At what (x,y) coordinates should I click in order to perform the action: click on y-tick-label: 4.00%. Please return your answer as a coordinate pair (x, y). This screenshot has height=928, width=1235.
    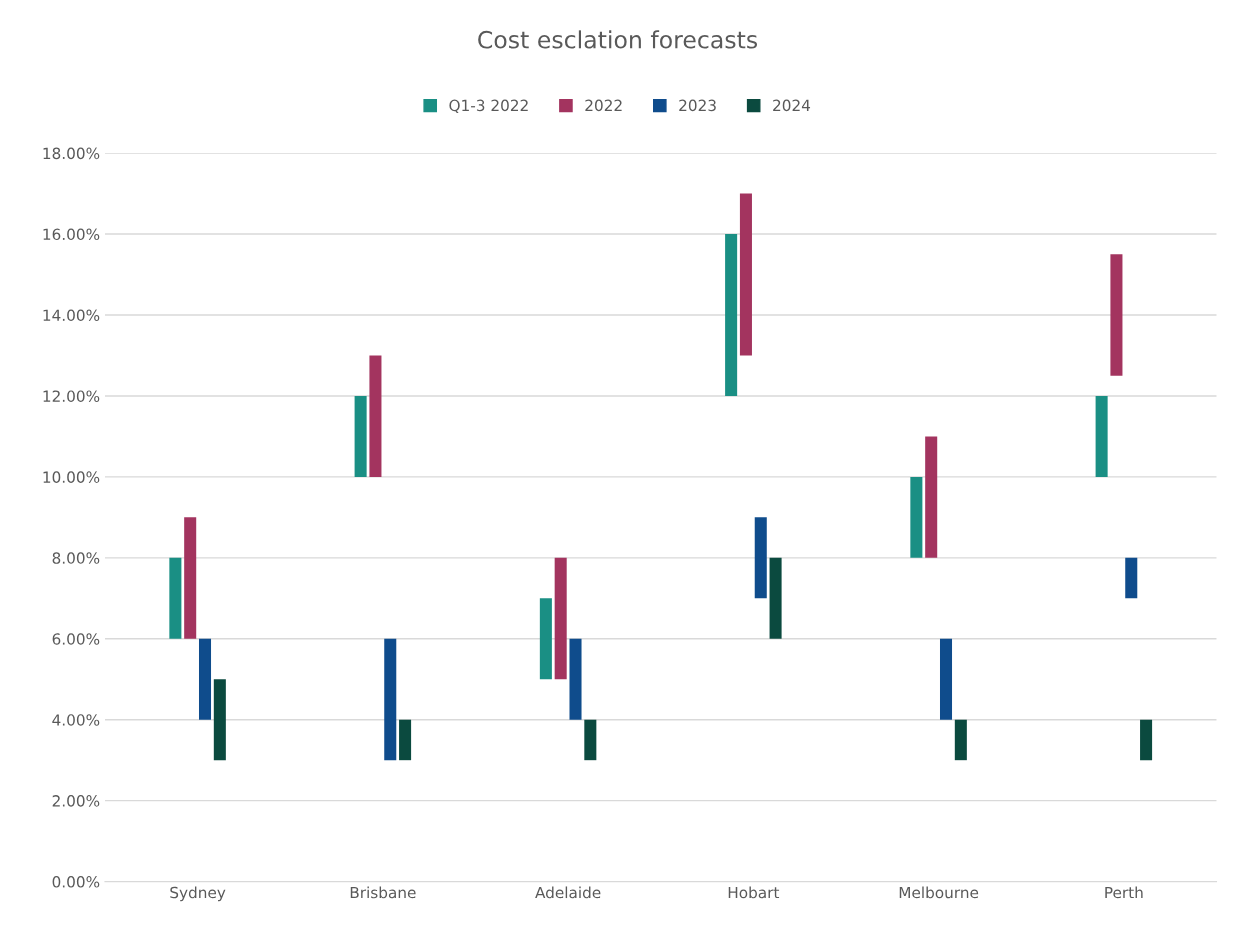
    Looking at the image, I should click on (76, 720).